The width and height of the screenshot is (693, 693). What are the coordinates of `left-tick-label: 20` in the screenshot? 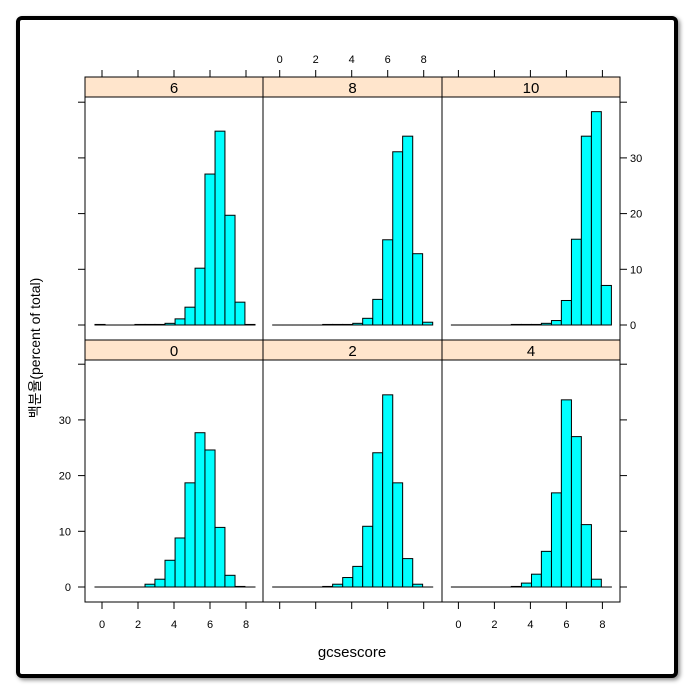 It's located at (65, 477).